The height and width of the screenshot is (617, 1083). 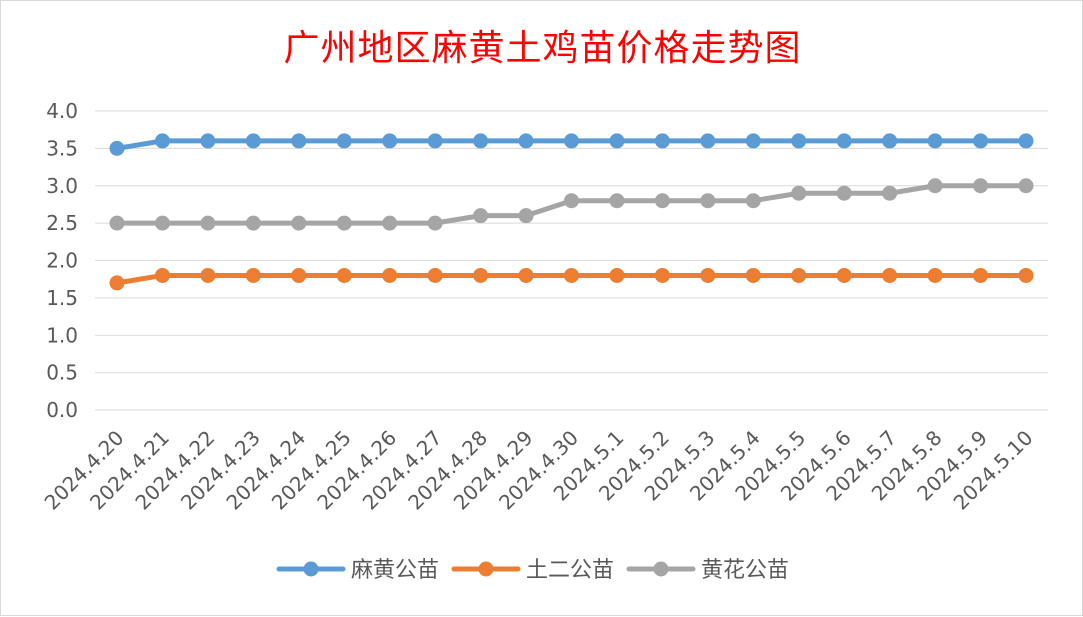 What do you see at coordinates (62, 111) in the screenshot?
I see `y-tick-label: 4.0` at bounding box center [62, 111].